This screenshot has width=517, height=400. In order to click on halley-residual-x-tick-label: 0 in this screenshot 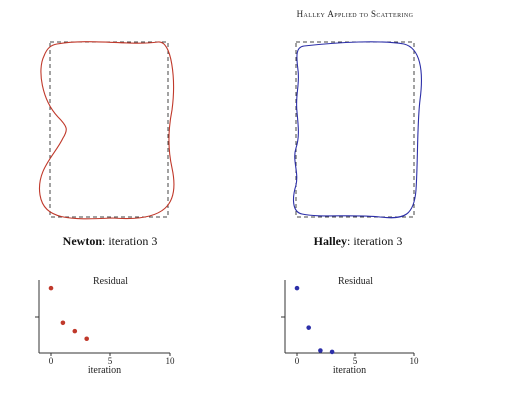, I will do `click(297, 361)`.